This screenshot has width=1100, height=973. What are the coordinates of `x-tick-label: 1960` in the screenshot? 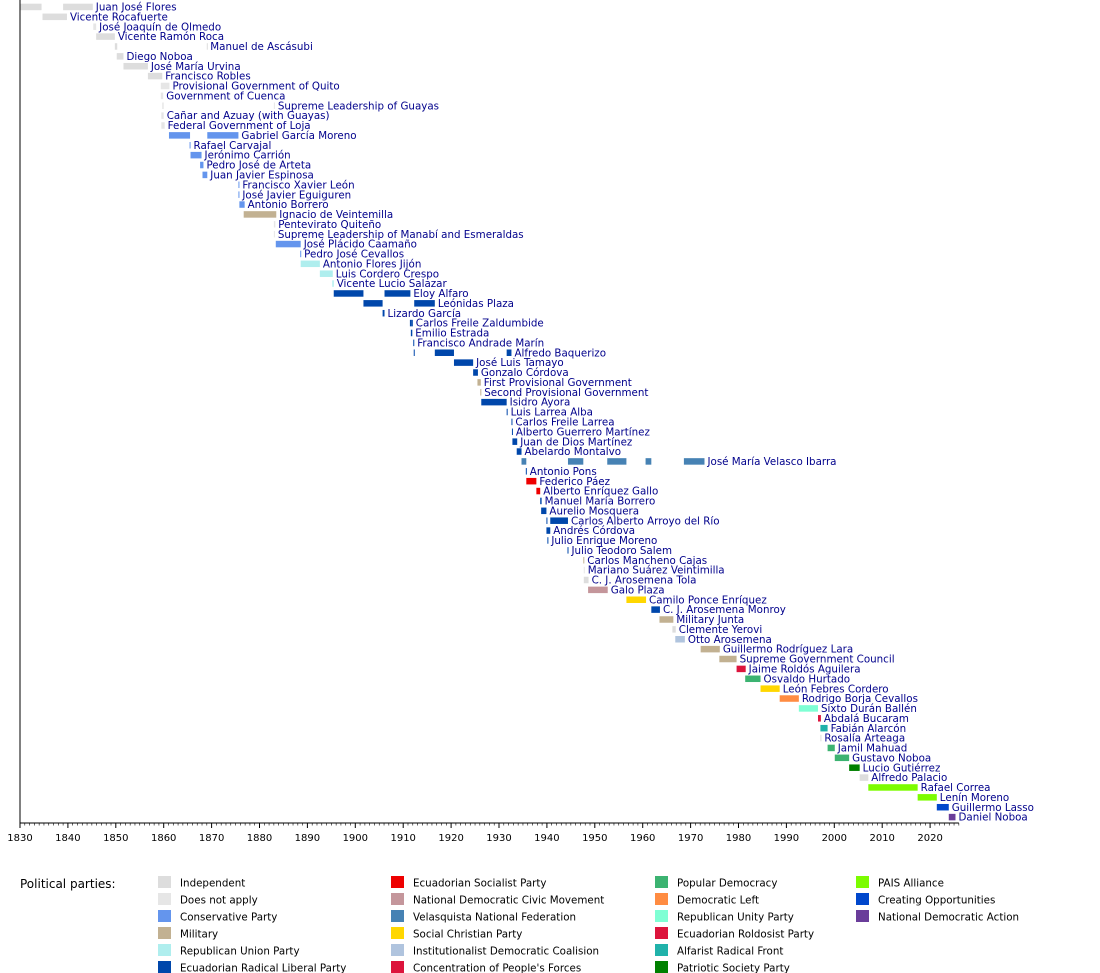 It's located at (642, 838).